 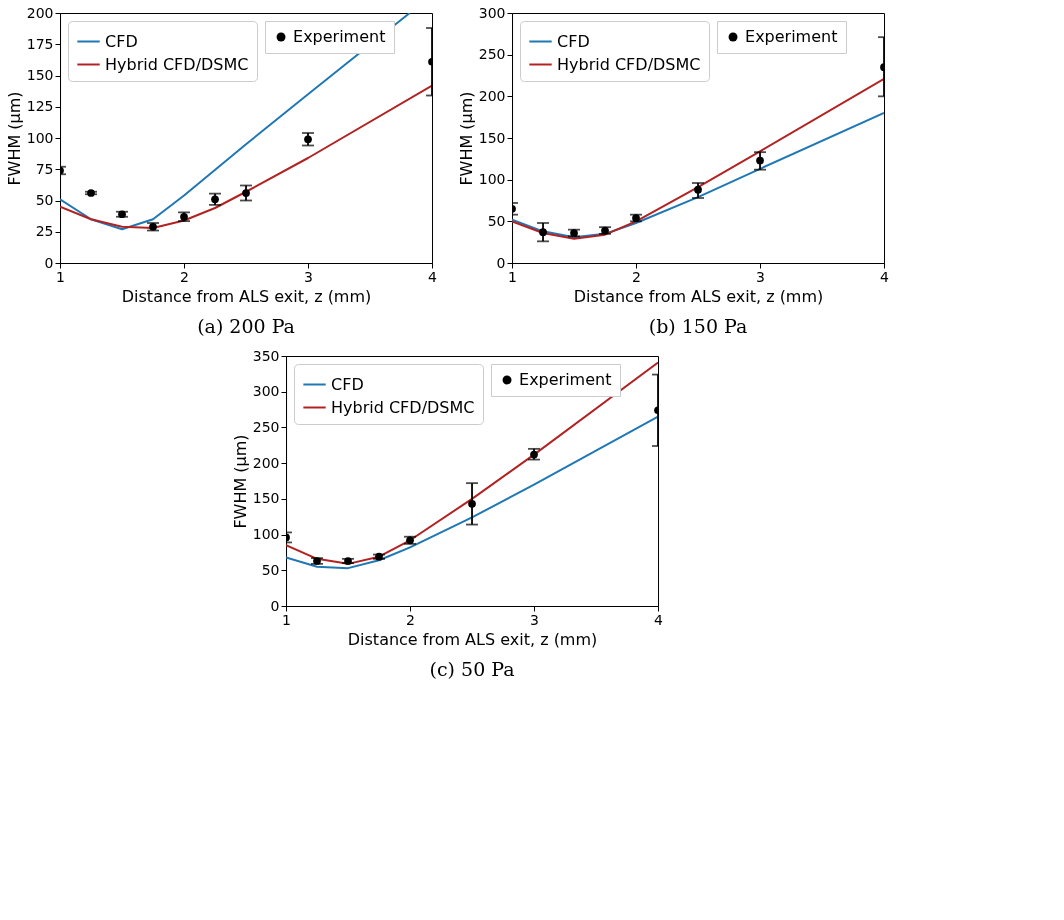 What do you see at coordinates (698, 326) in the screenshot?
I see `text: (b) 150 Pa` at bounding box center [698, 326].